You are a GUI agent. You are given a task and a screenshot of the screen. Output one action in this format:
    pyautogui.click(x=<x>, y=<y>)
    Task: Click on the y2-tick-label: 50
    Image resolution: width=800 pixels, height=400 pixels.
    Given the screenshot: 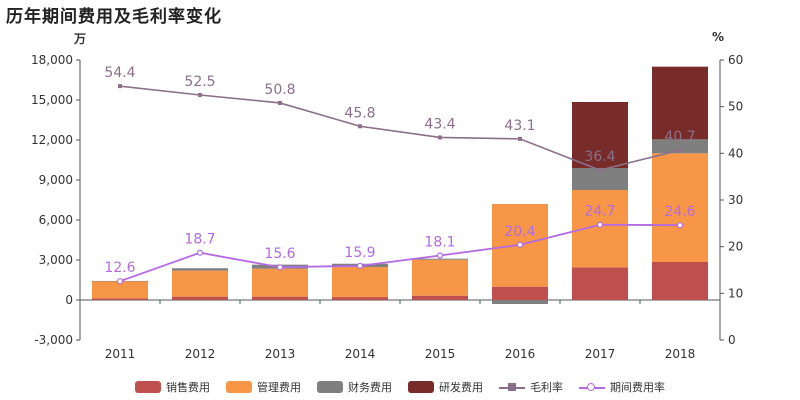 What is the action you would take?
    pyautogui.click(x=735, y=107)
    